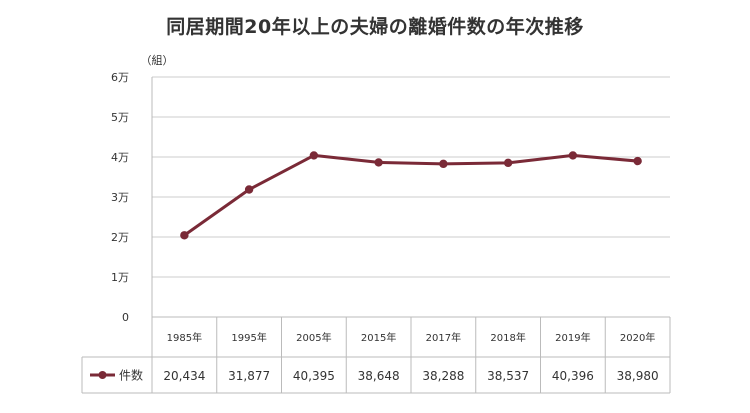 The width and height of the screenshot is (750, 413). Describe the element at coordinates (379, 376) in the screenshot. I see `table-value-cell: 38,648` at that location.